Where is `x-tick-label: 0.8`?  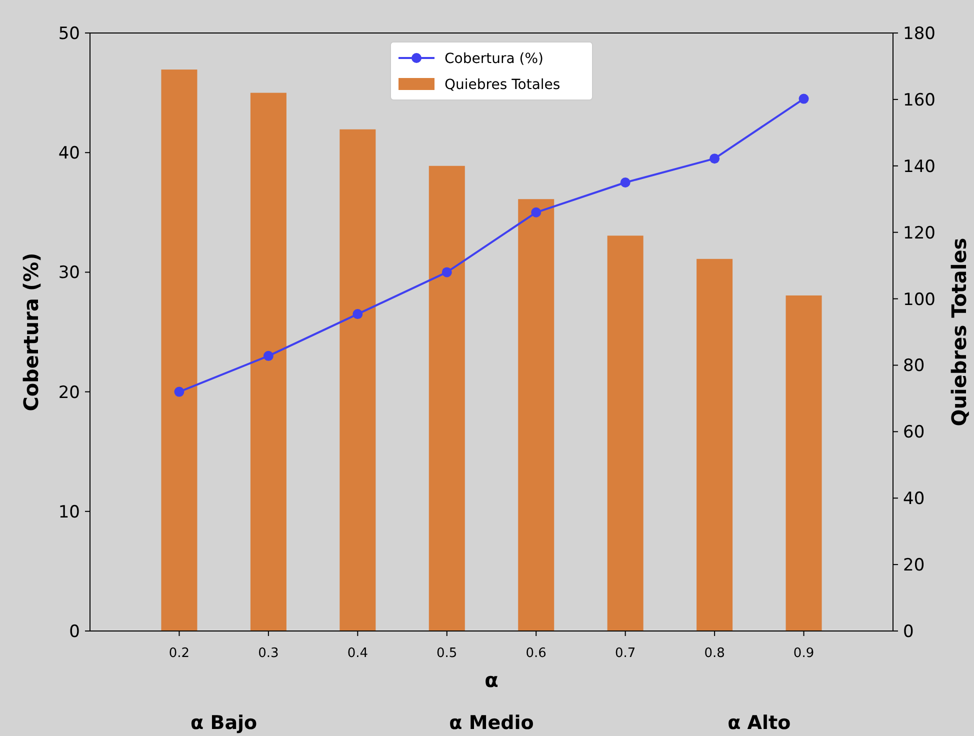
x-tick-label: 0.8 is located at coordinates (714, 653).